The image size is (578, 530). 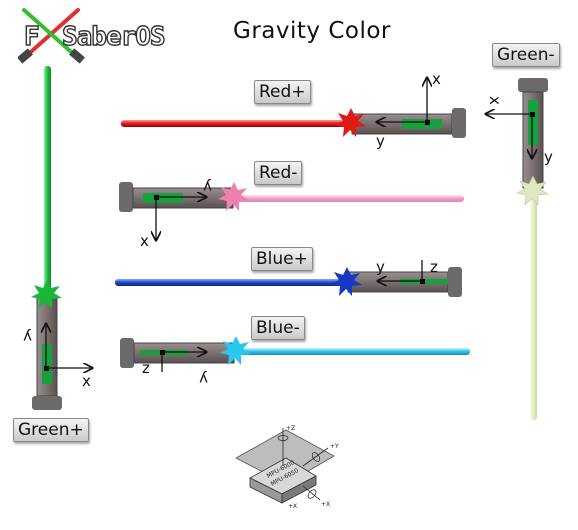 I want to click on red-spark-icon, so click(x=350, y=122).